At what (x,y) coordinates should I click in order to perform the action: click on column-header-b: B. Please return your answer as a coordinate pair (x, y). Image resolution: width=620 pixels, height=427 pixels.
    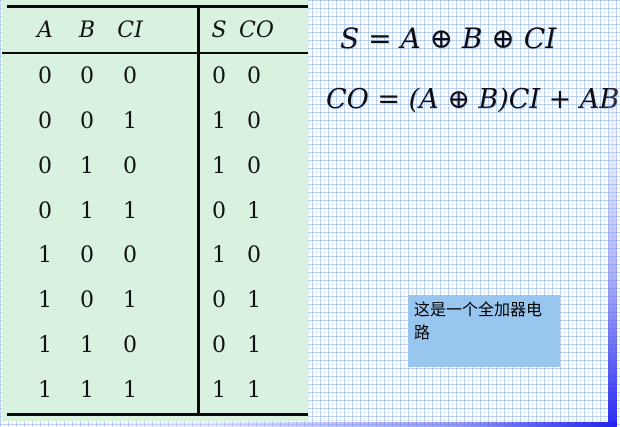
    Looking at the image, I should click on (87, 30).